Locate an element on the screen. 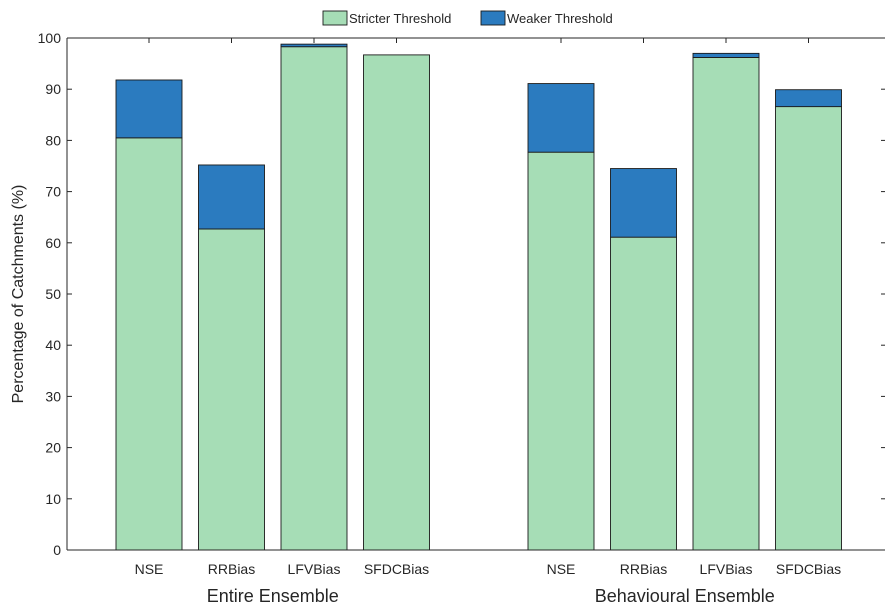  y-tick-label: 60 is located at coordinates (53, 243).